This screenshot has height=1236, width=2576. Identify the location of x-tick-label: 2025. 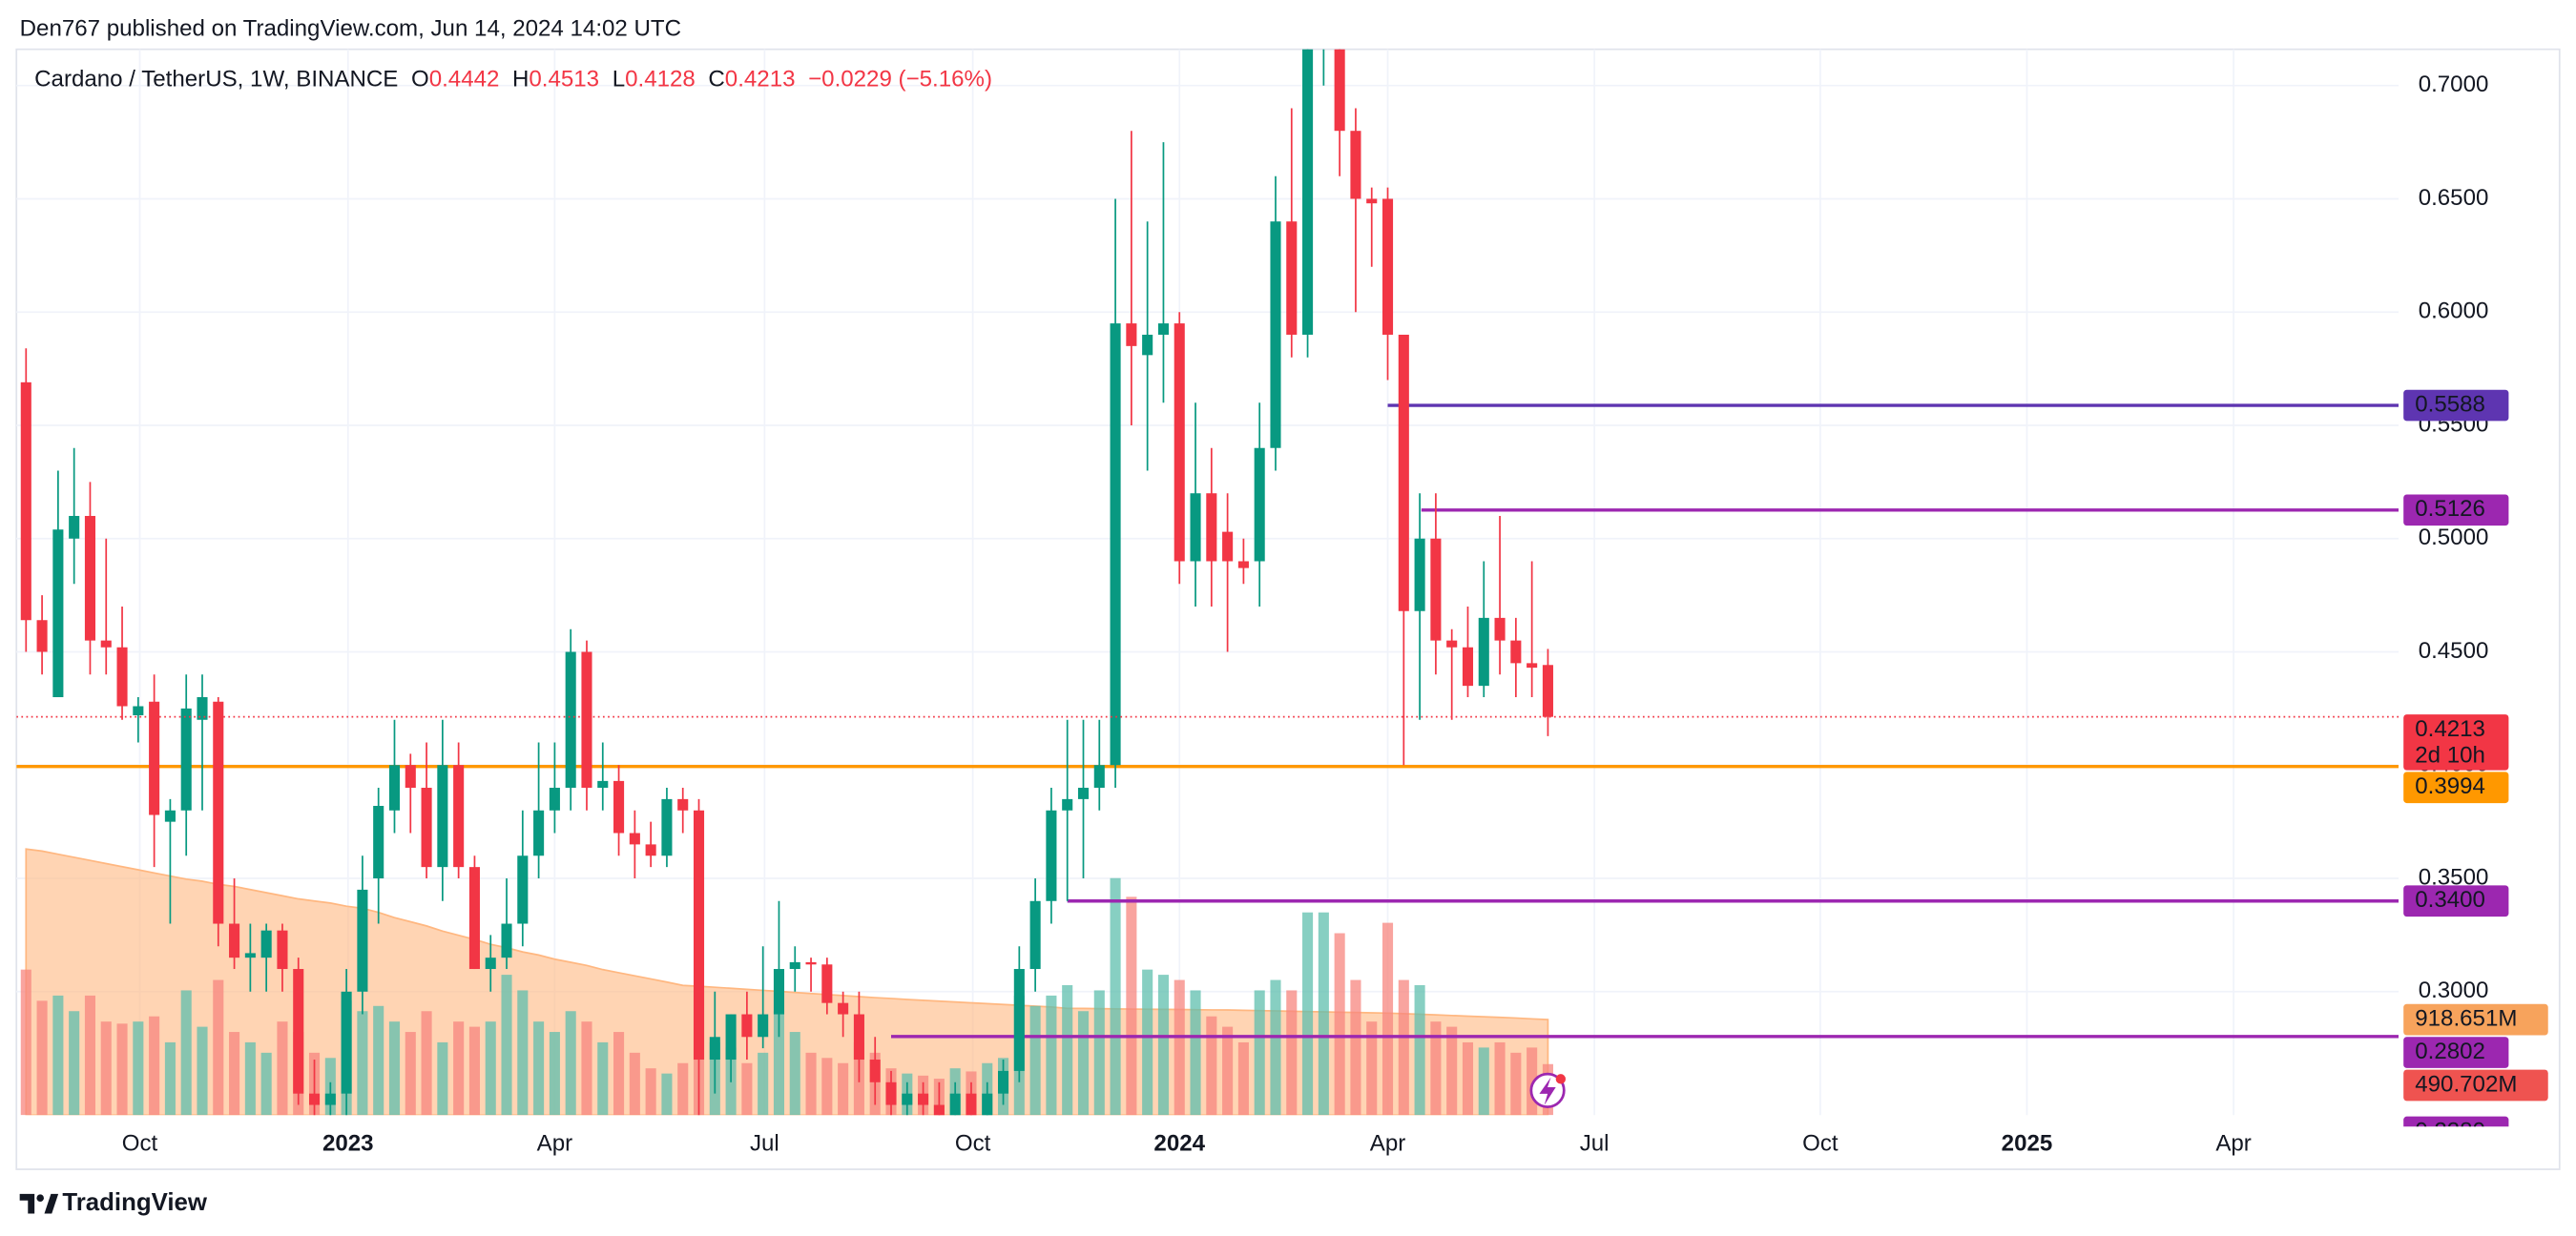
(2027, 1144).